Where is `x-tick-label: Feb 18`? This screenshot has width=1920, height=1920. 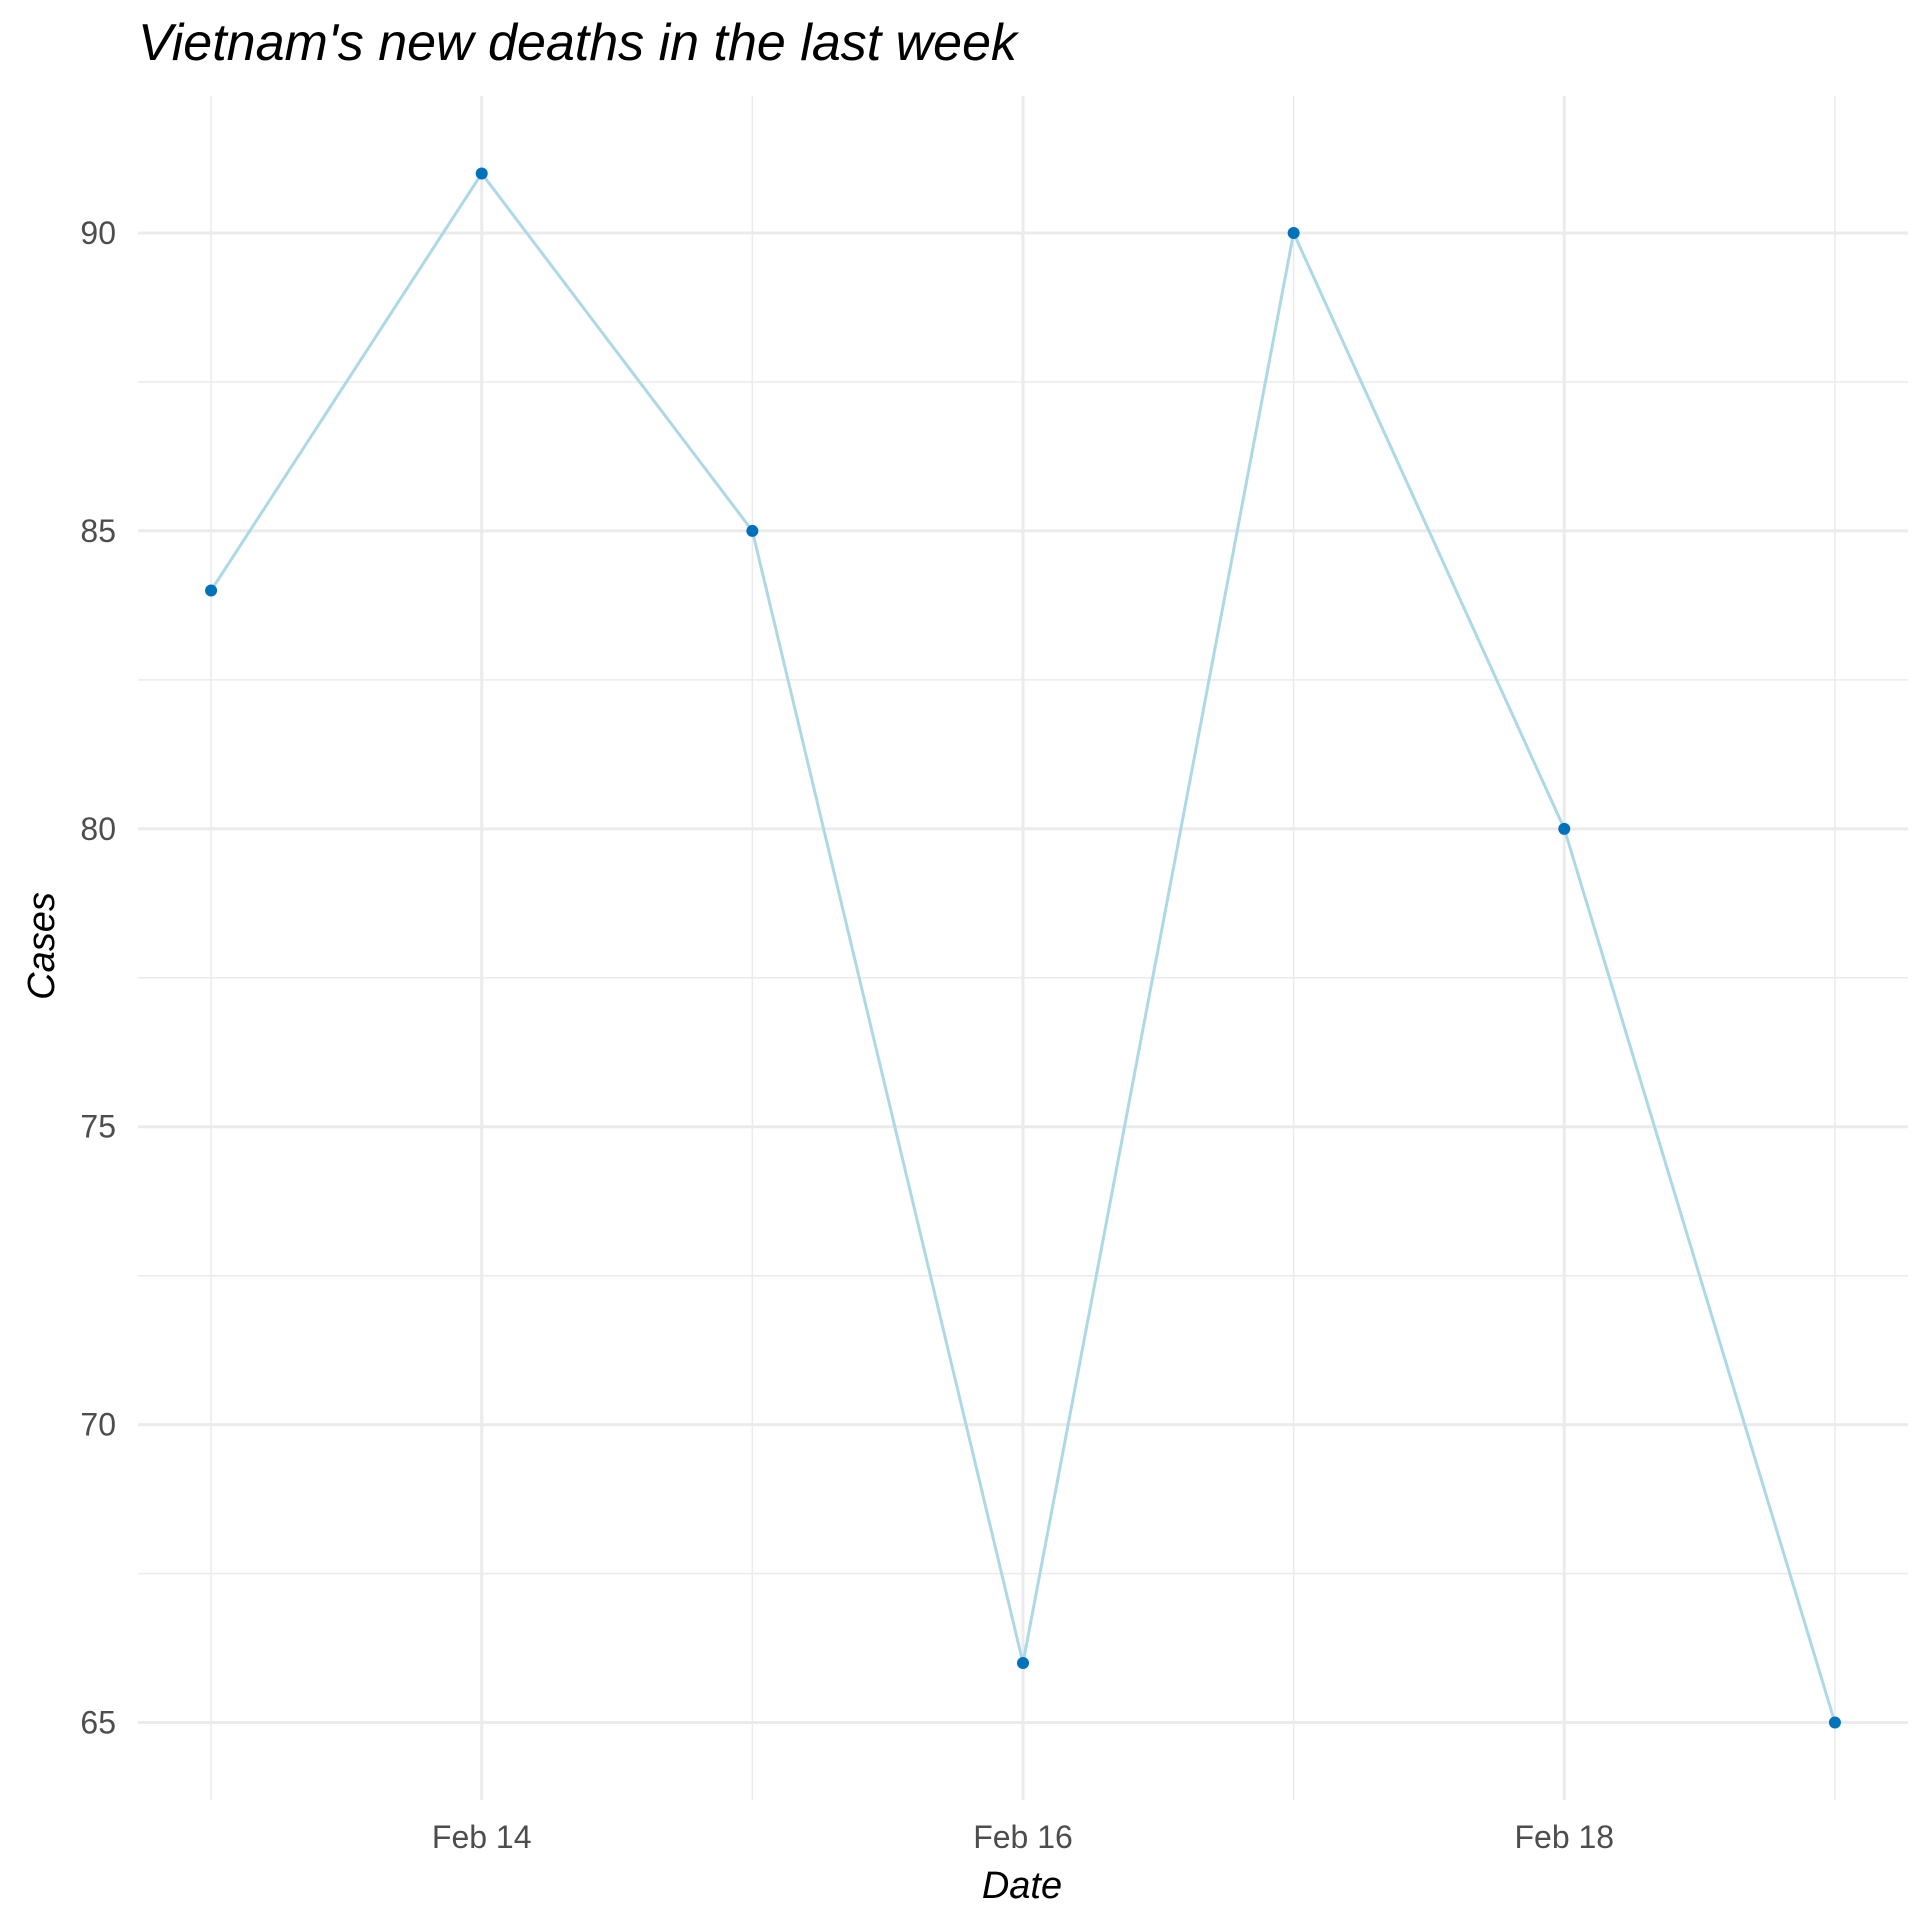 x-tick-label: Feb 18 is located at coordinates (1564, 1837).